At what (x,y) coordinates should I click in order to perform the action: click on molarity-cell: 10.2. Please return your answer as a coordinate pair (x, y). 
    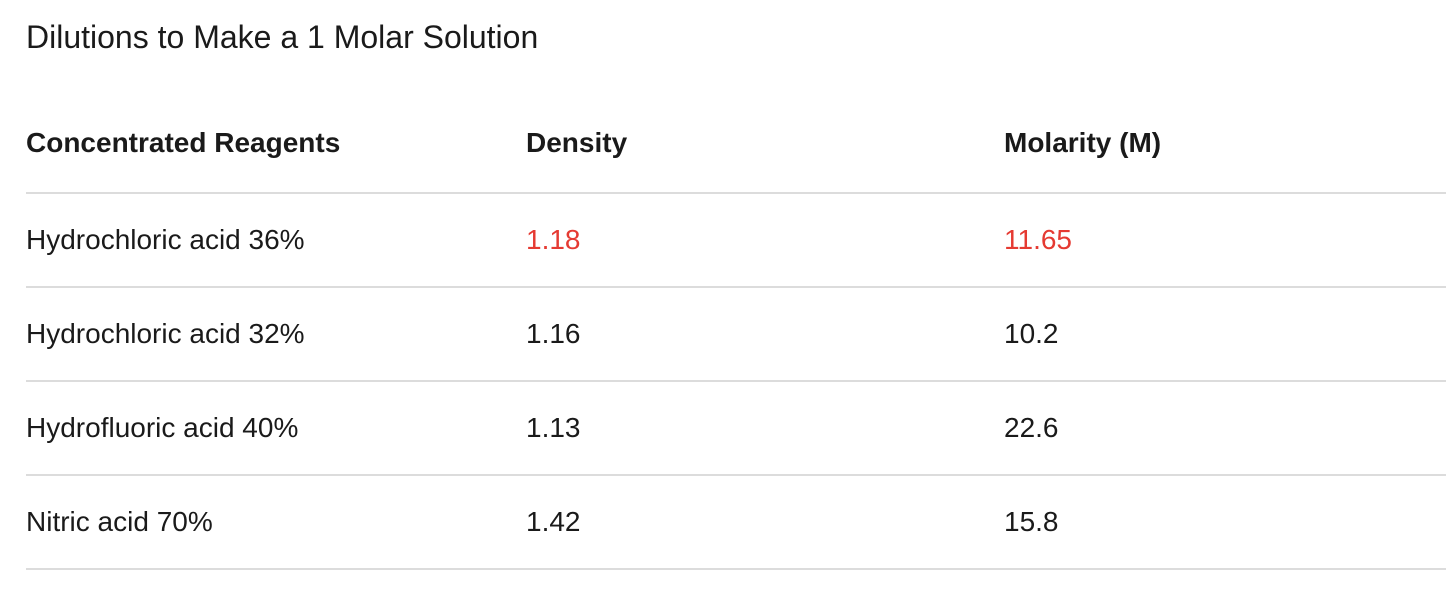
    Looking at the image, I should click on (1031, 333).